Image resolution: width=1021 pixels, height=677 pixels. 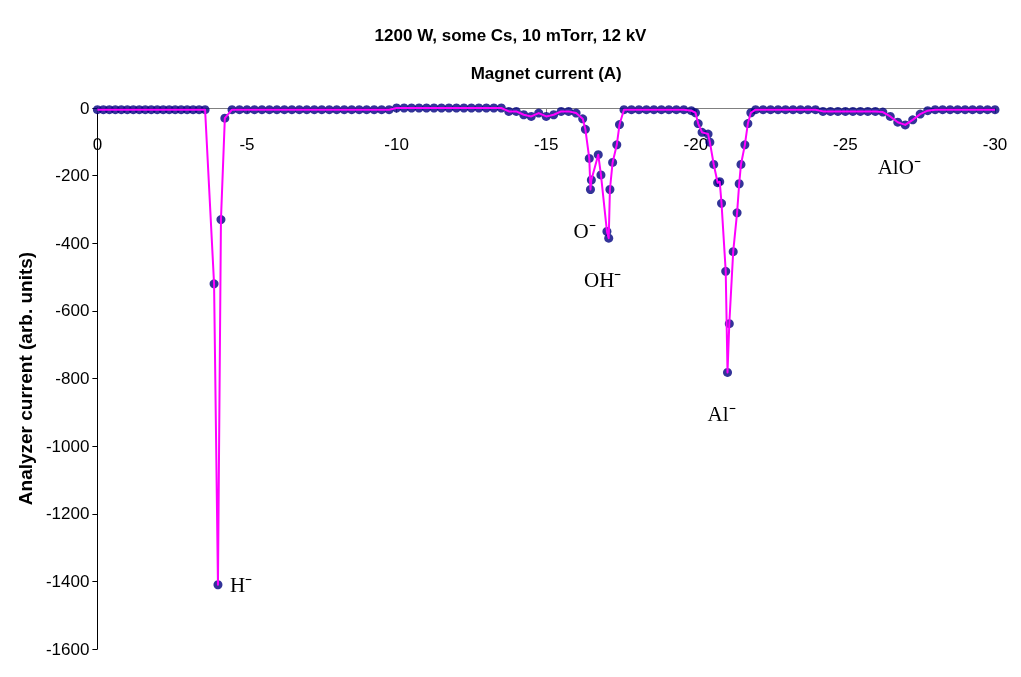 What do you see at coordinates (603, 280) in the screenshot?
I see `annotation: OH⁻` at bounding box center [603, 280].